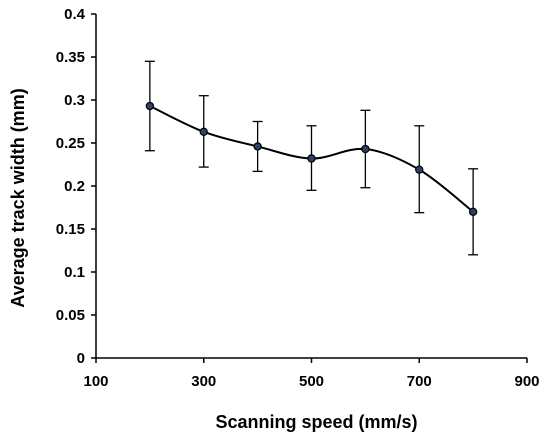 The image size is (550, 442). I want to click on y-tick-label: 0.35, so click(70, 57).